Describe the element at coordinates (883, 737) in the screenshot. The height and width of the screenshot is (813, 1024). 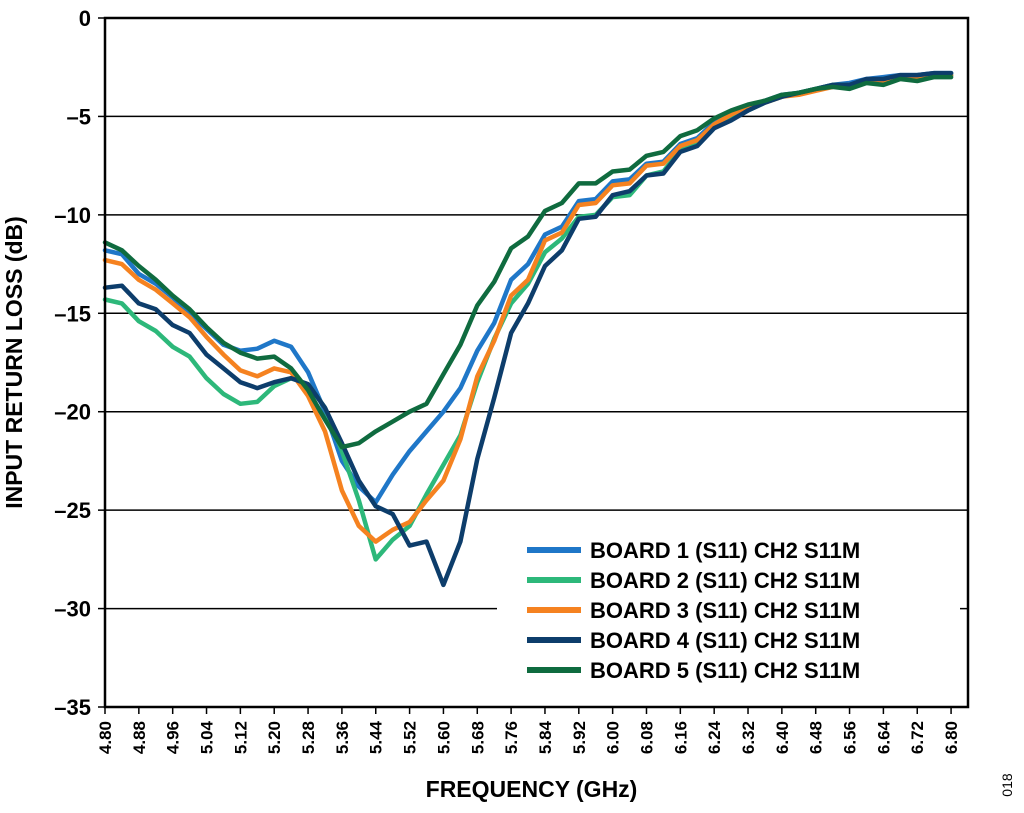
I see `x-tick-label: 6.64` at that location.